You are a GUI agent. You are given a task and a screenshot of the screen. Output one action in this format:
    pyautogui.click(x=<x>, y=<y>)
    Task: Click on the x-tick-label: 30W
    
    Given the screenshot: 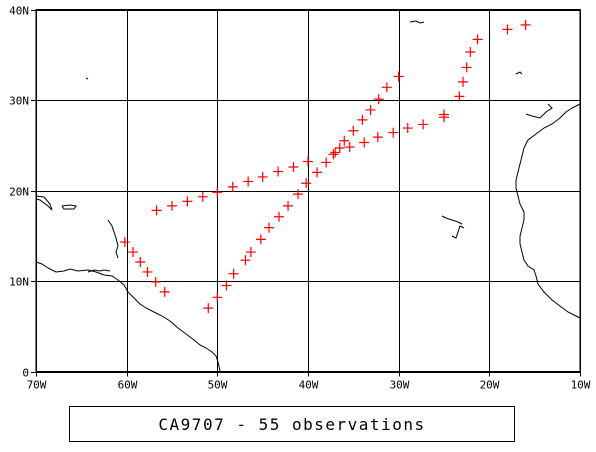 What is the action you would take?
    pyautogui.click(x=400, y=385)
    